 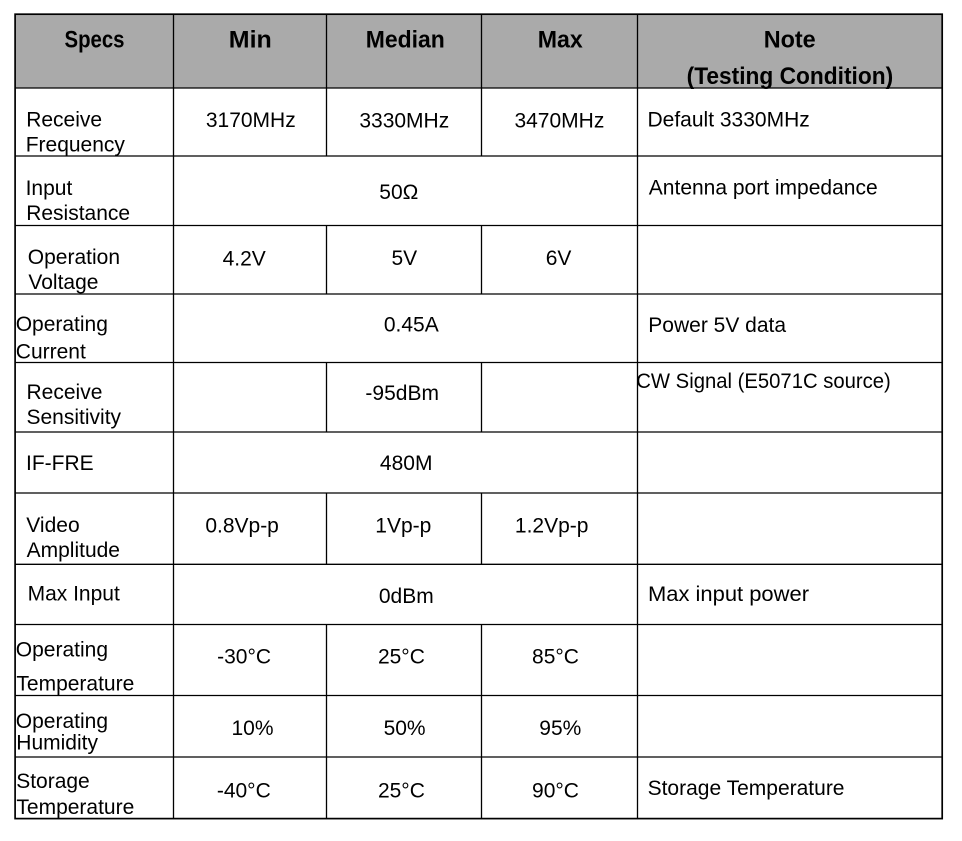 What do you see at coordinates (402, 393) in the screenshot?
I see `svg-text: -95dBm` at bounding box center [402, 393].